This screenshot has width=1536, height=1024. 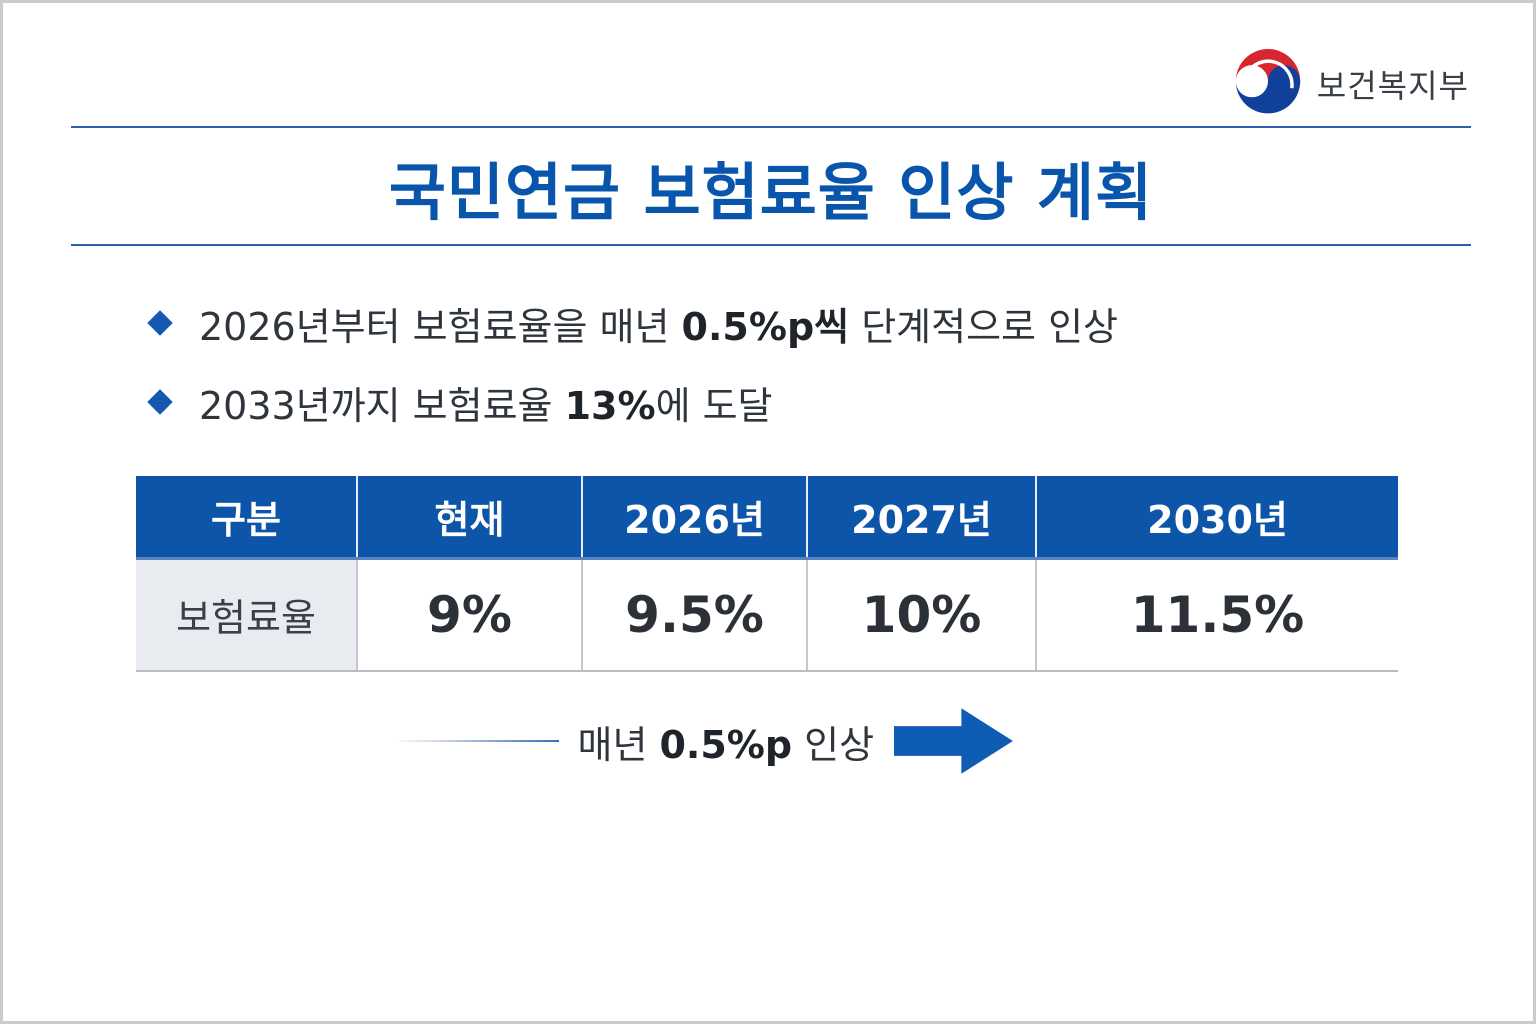 I want to click on table-header-row: 구분 현재 2026년 2027년 2030년, so click(x=767, y=518).